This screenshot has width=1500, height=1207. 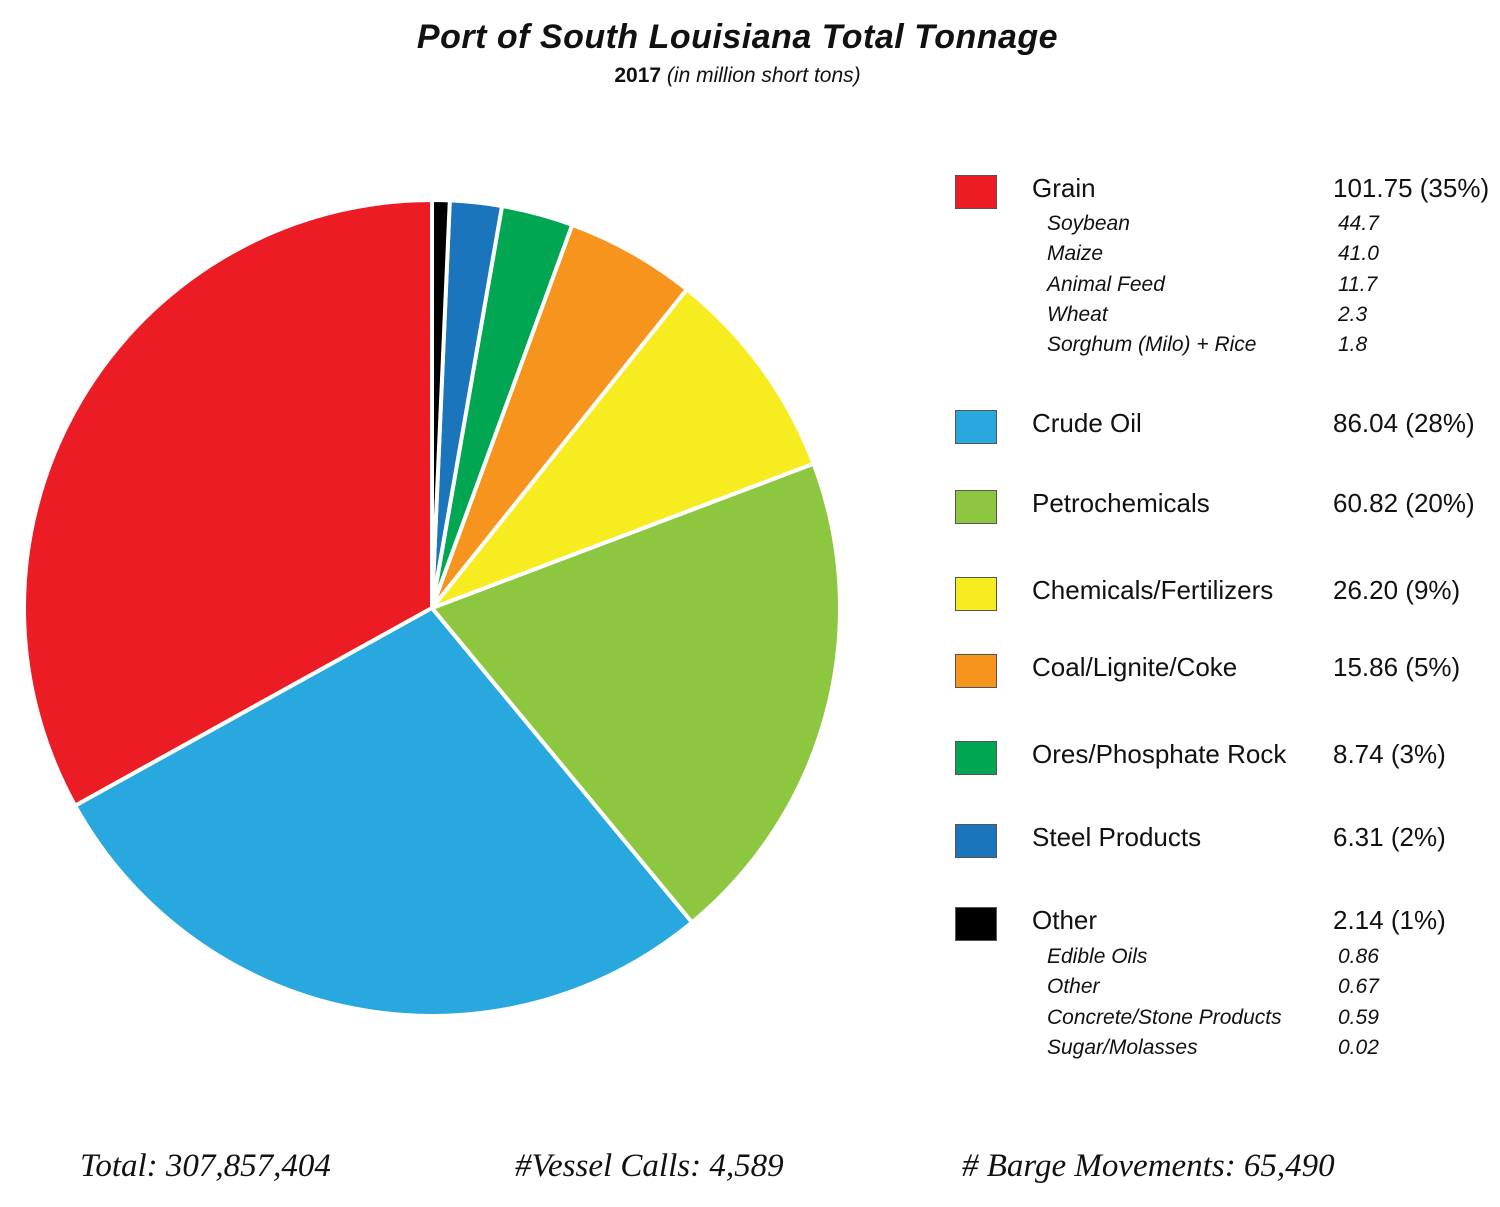 What do you see at coordinates (441, 404) in the screenshot?
I see `pie-slice-other` at bounding box center [441, 404].